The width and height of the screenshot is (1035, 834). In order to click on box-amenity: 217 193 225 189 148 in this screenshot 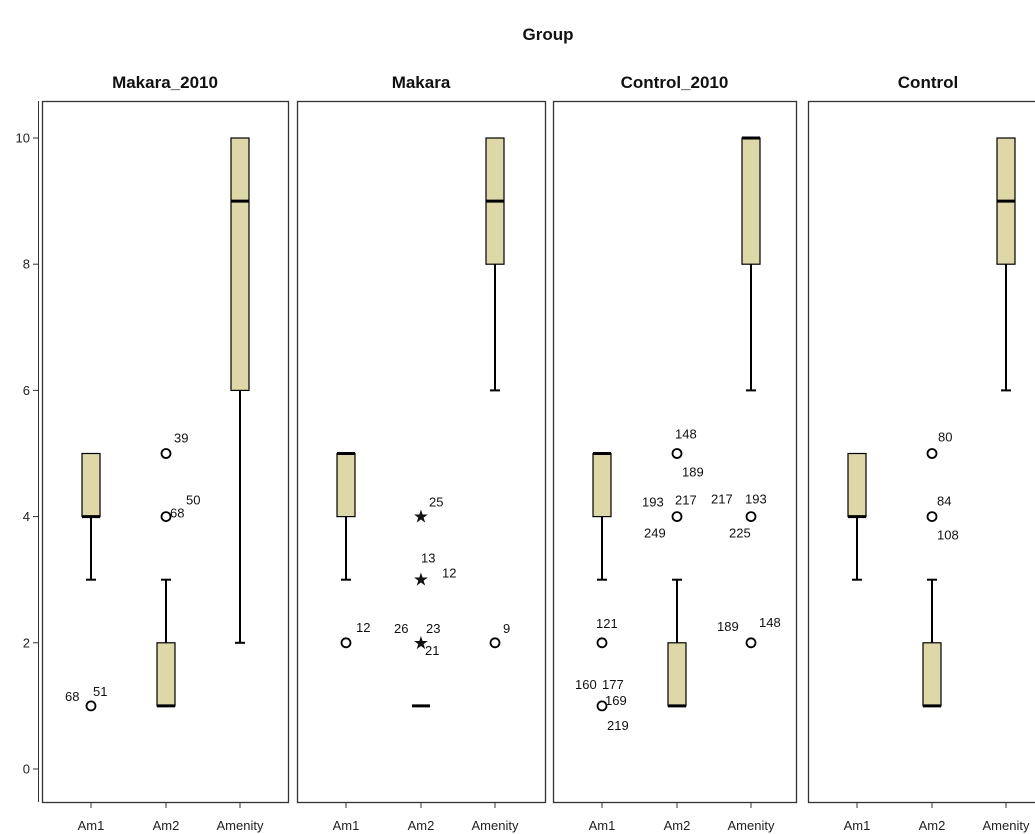, I will do `click(746, 392)`.